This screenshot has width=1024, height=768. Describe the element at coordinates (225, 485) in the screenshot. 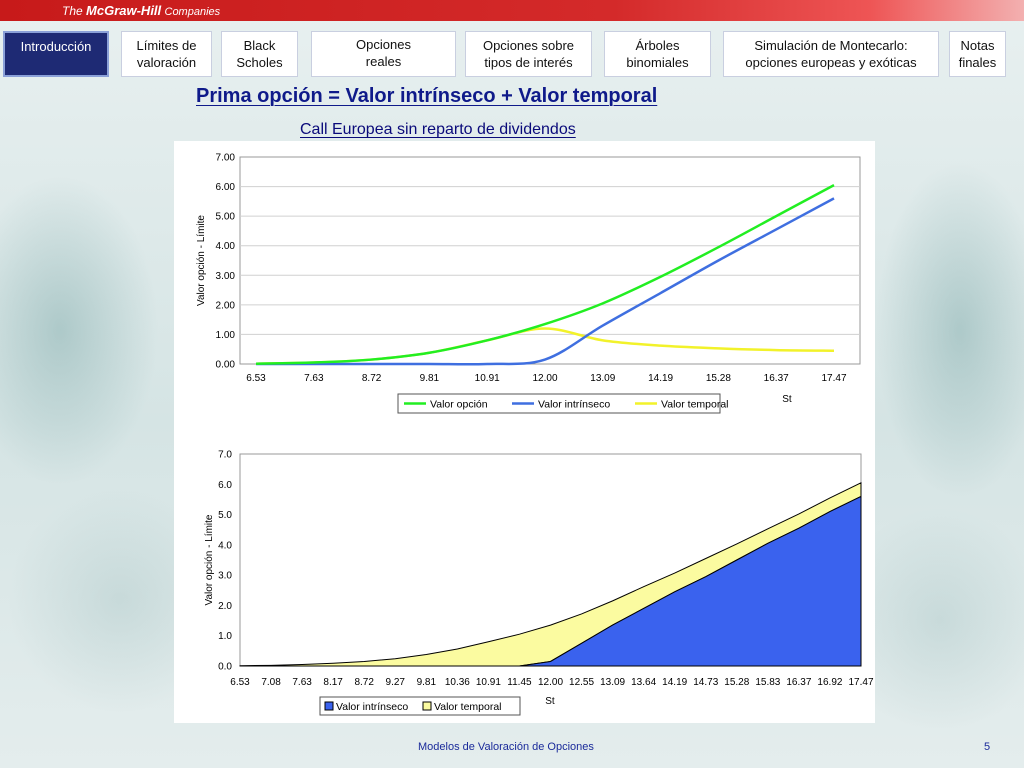

I see `y-tick-label: 6.0` at that location.